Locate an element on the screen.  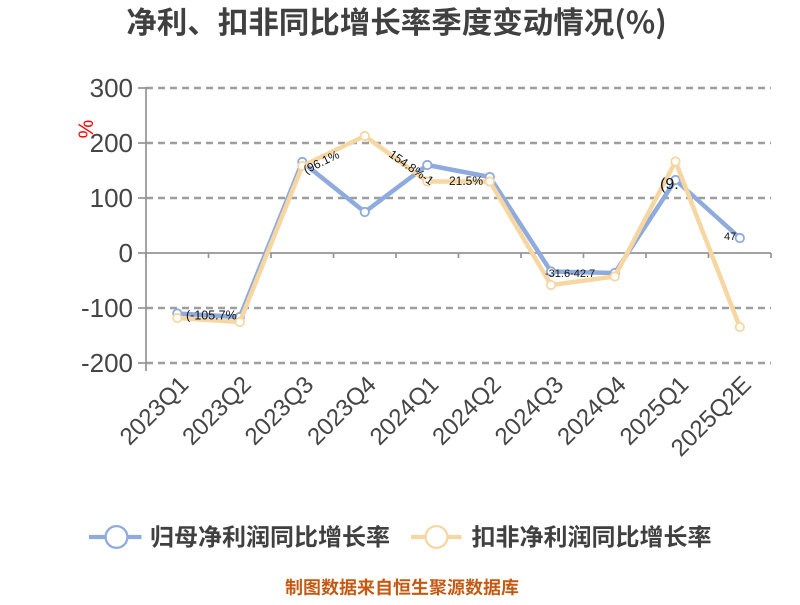
svg-text: 200 is located at coordinates (111, 143).